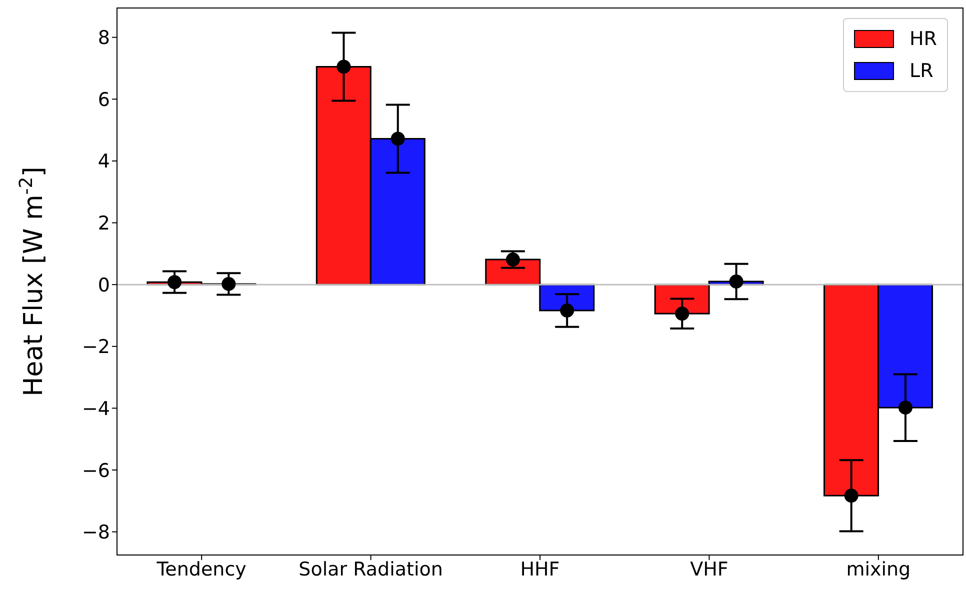 The image size is (966, 601). What do you see at coordinates (923, 39) in the screenshot?
I see `legend-label: HR` at bounding box center [923, 39].